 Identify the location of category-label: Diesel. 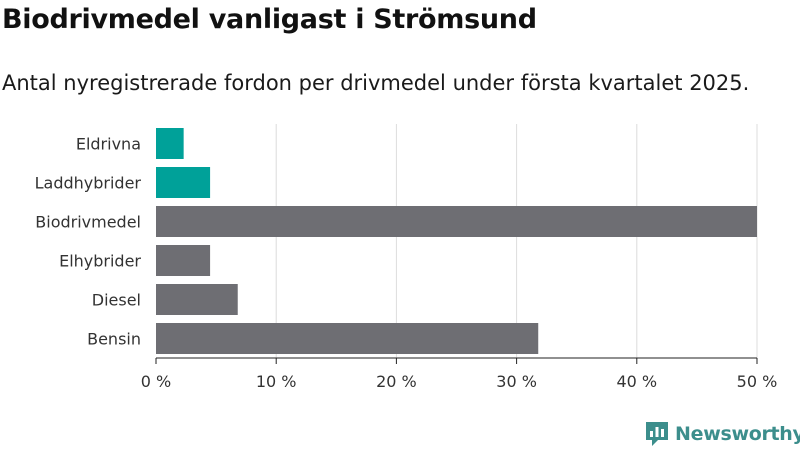
(116, 300).